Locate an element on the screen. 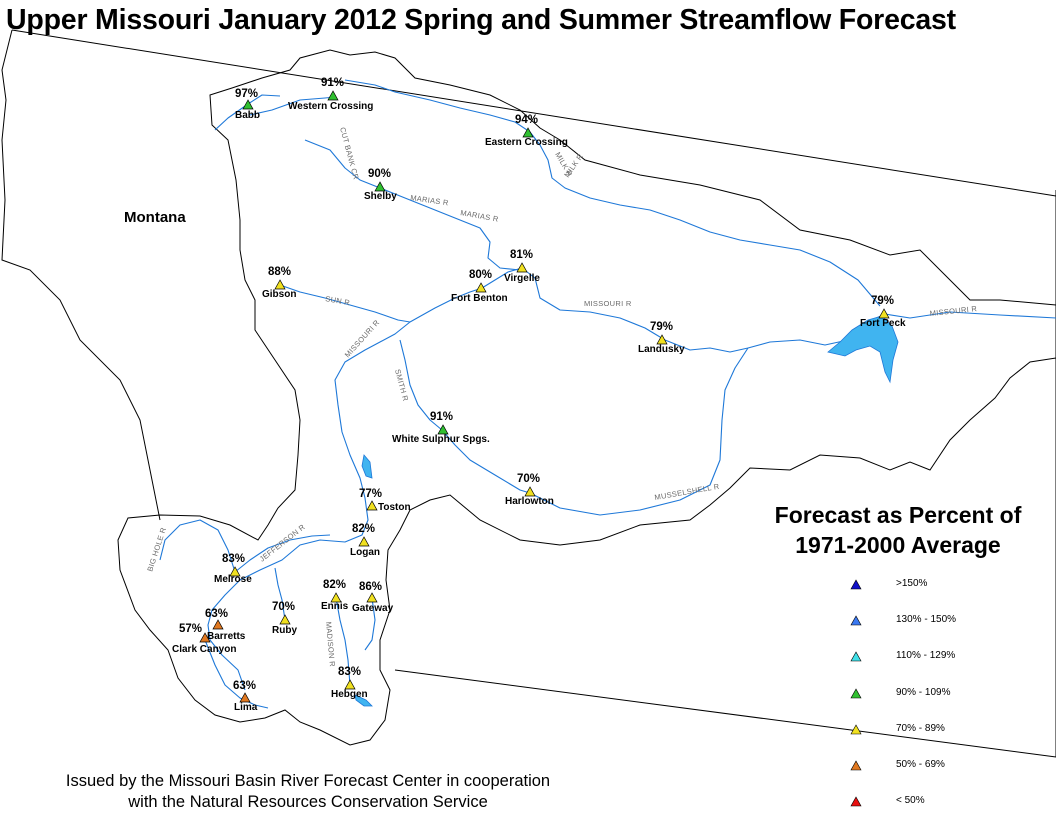 The image size is (1056, 829). milk-river-headwaters is located at coordinates (437, 106).